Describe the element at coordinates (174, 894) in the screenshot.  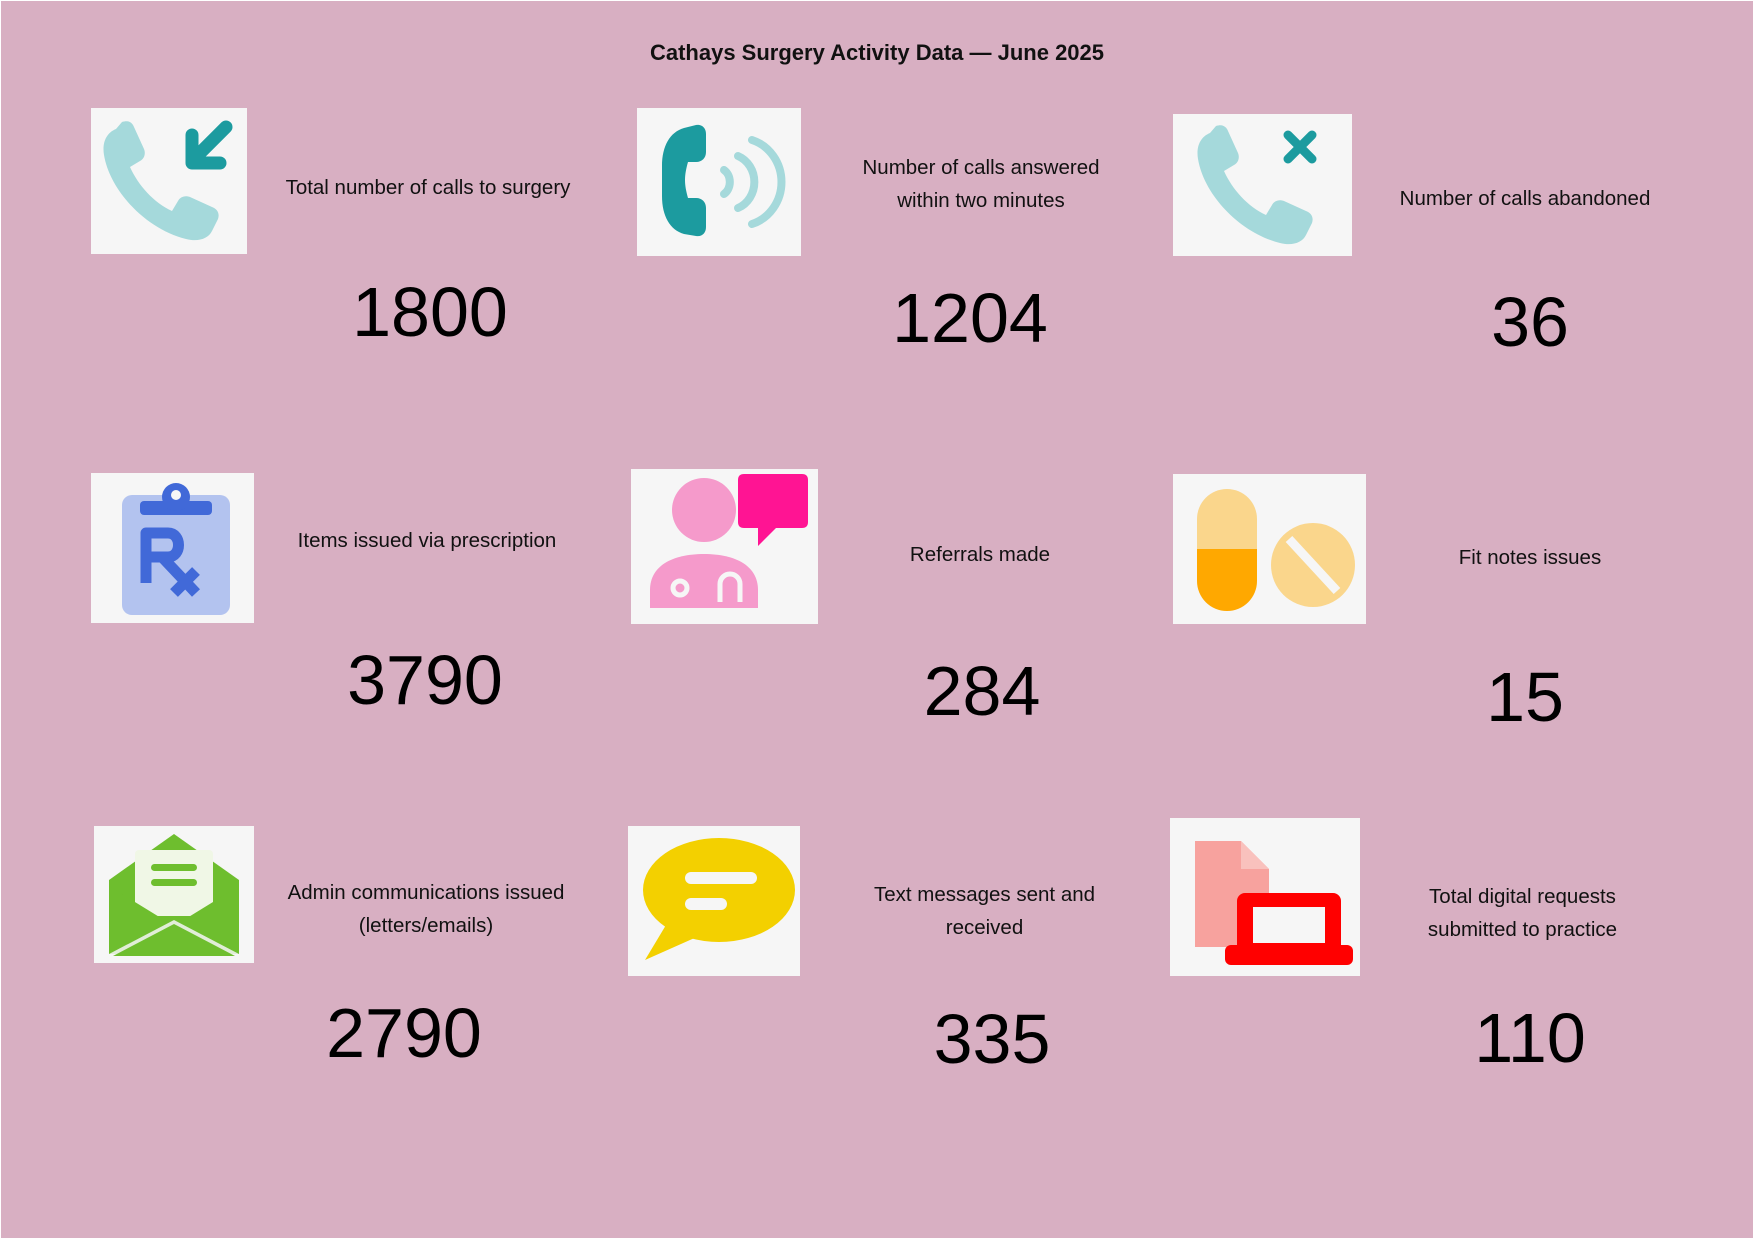
I see `open-envelope-icon` at that location.